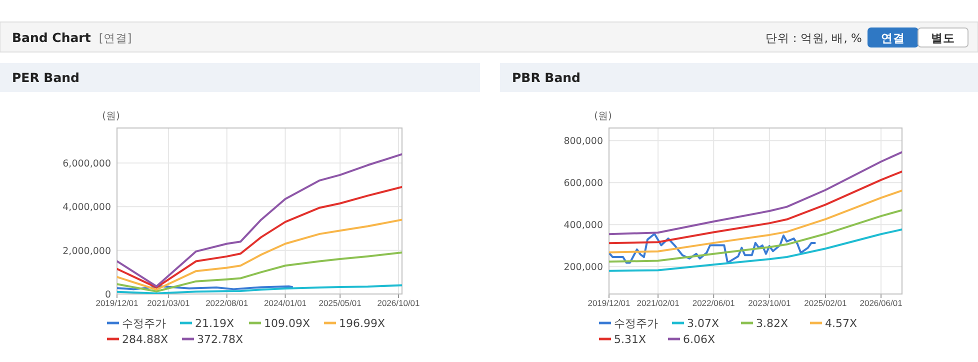 The width and height of the screenshot is (978, 362). I want to click on y-tick-label: 6,000,000, so click(86, 164).